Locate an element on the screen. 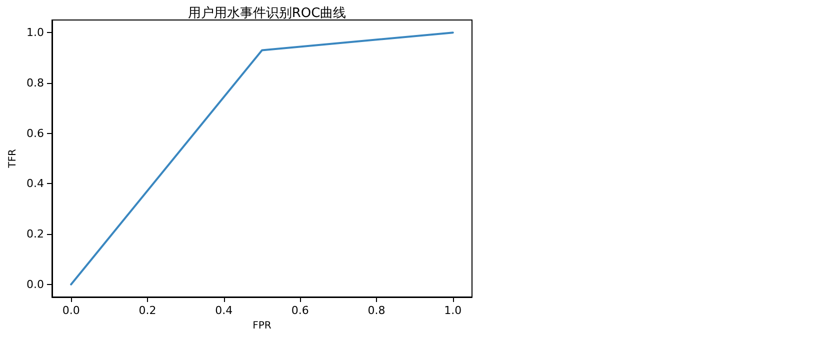  chart-title: 用户用水事件识别ROC曲线 is located at coordinates (267, 13).